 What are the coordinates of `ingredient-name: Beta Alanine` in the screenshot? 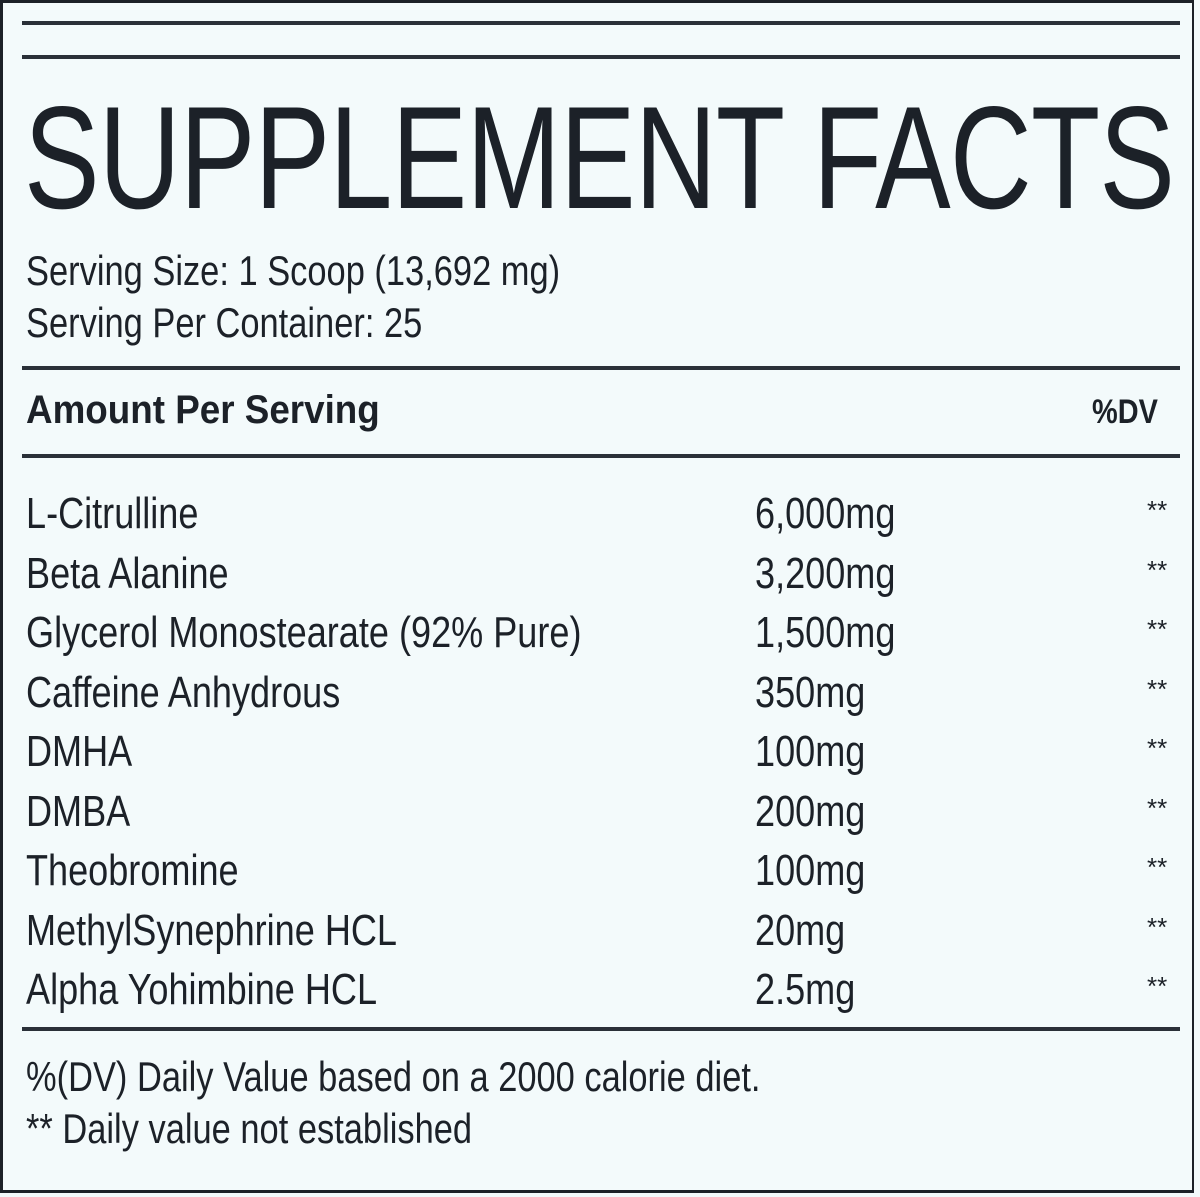 It's located at (127, 573).